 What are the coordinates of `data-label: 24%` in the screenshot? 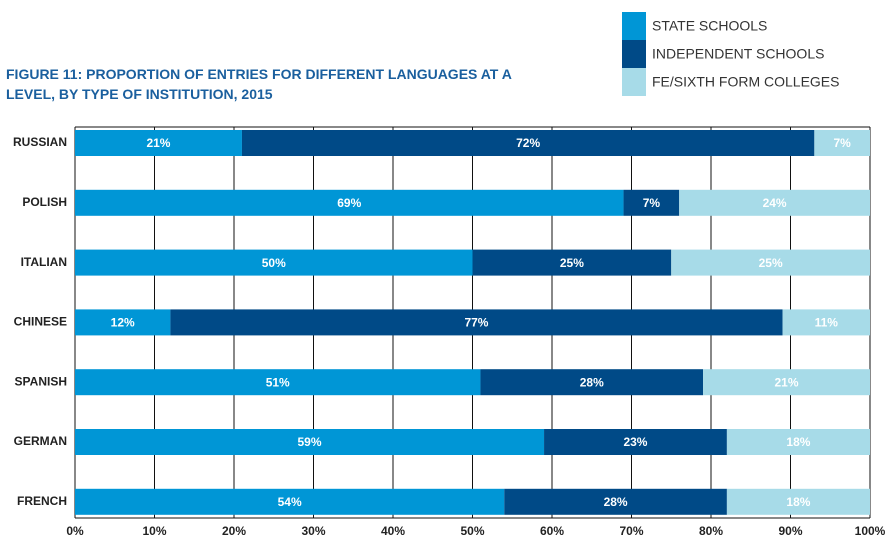 It's located at (775, 203).